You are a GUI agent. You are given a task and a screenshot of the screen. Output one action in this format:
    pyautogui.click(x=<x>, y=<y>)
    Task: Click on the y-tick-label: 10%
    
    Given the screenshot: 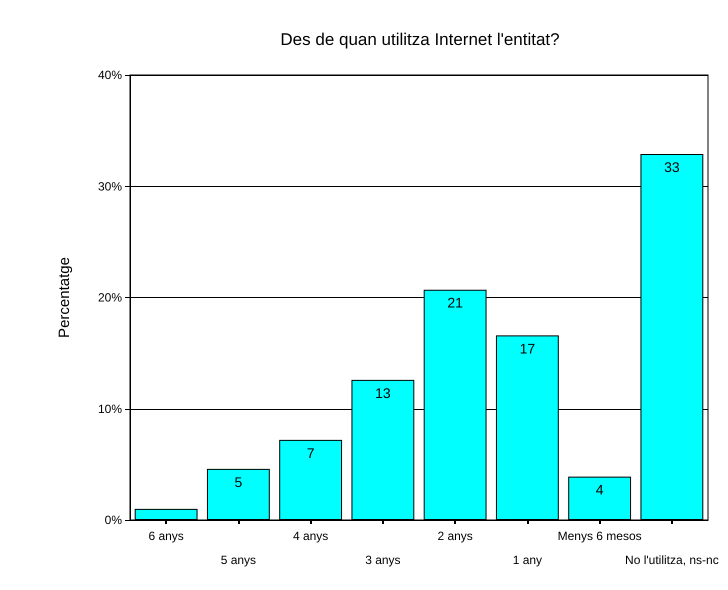 What is the action you would take?
    pyautogui.click(x=110, y=409)
    